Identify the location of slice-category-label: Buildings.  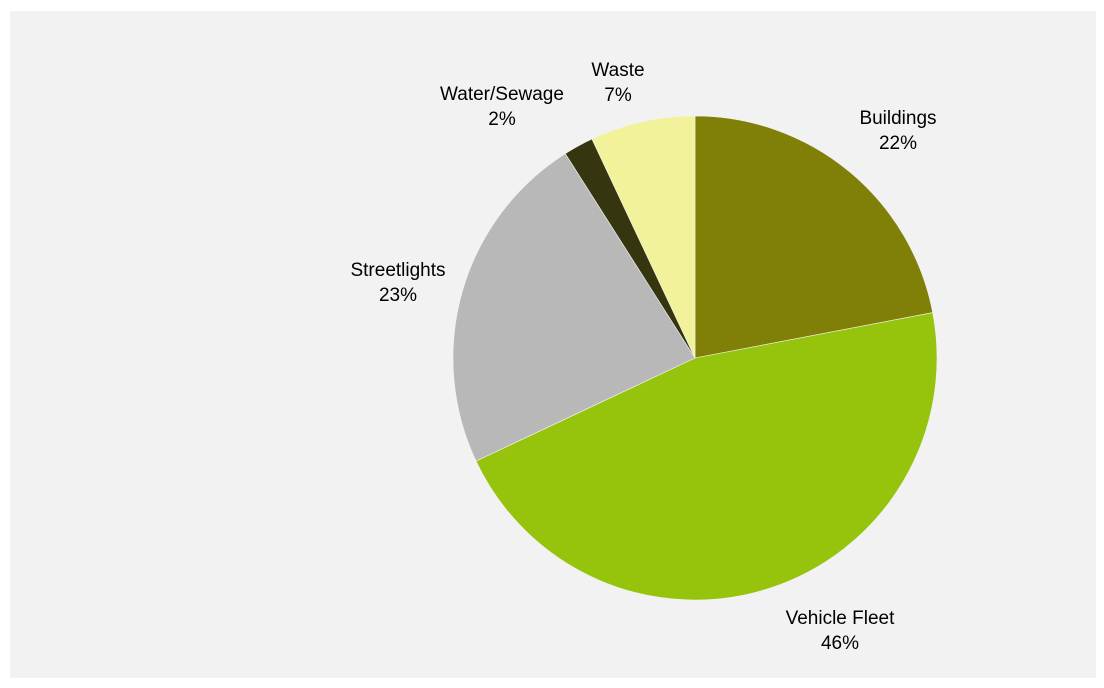
(897, 118).